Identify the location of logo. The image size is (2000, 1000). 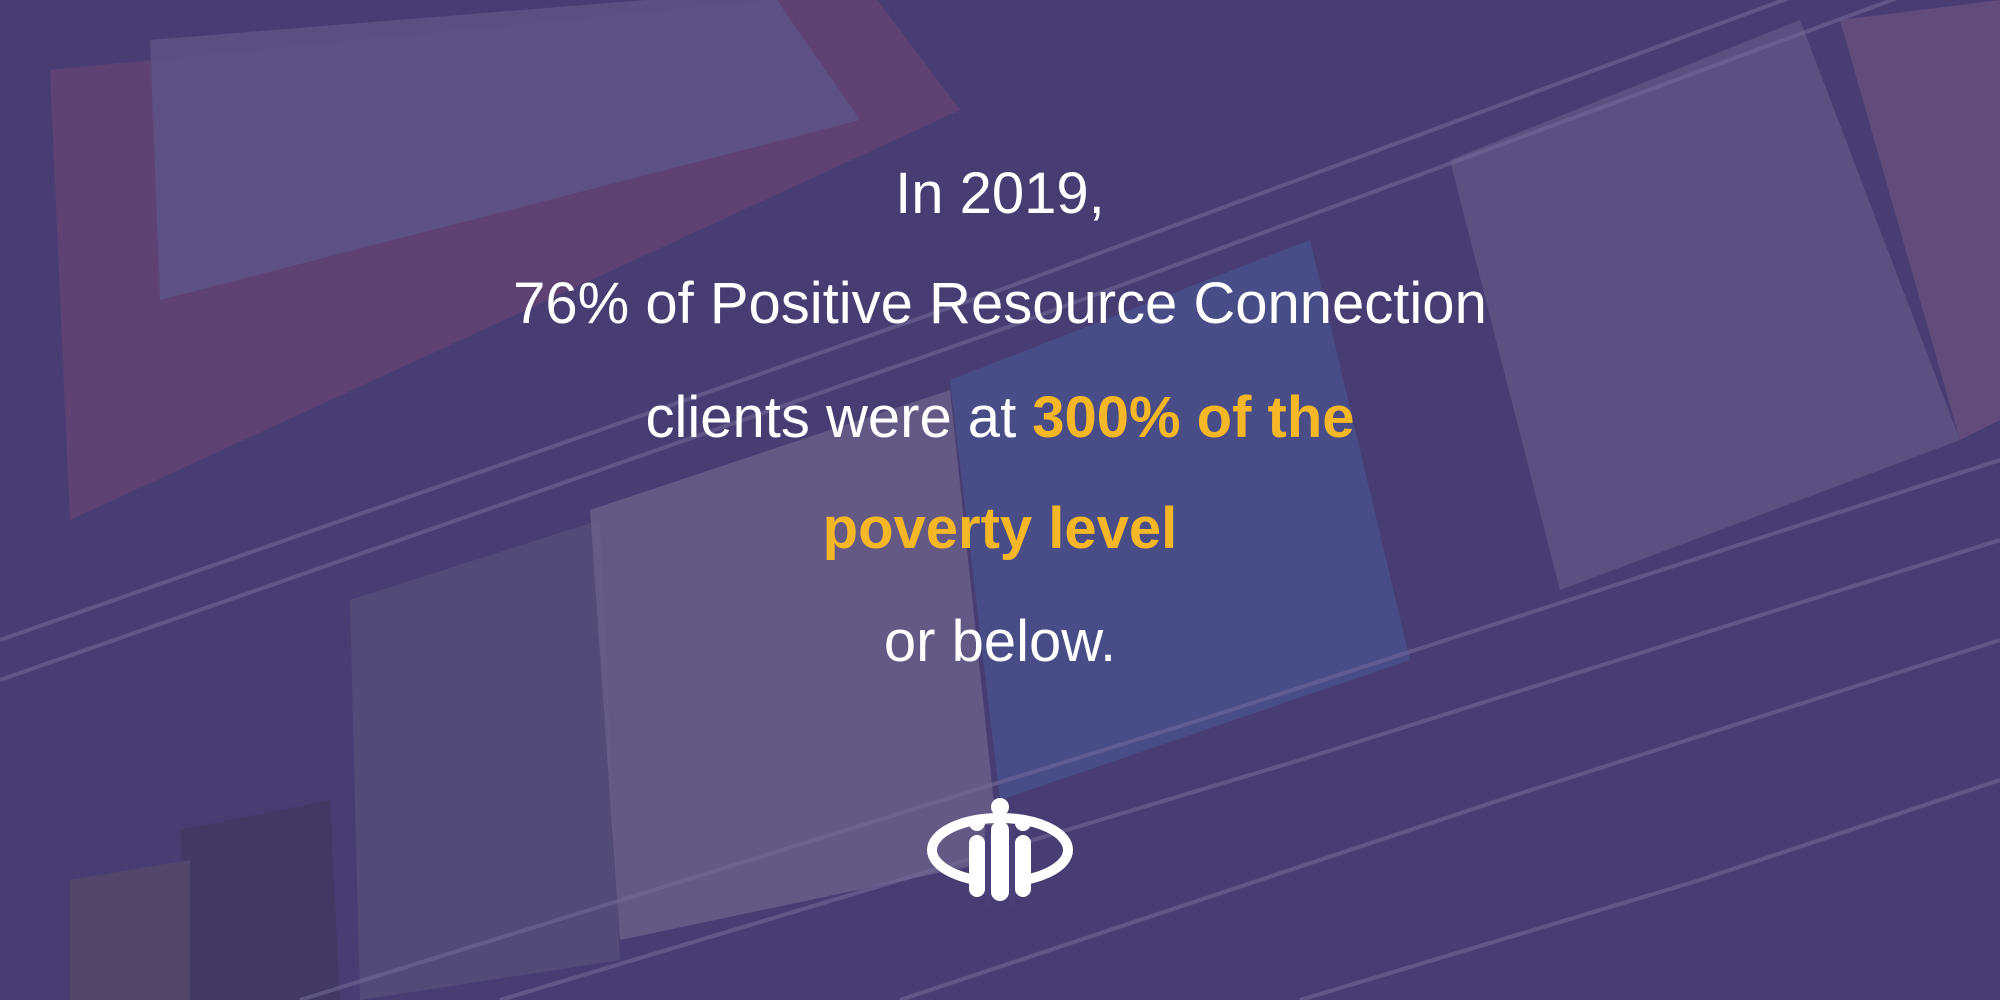
(1000, 851).